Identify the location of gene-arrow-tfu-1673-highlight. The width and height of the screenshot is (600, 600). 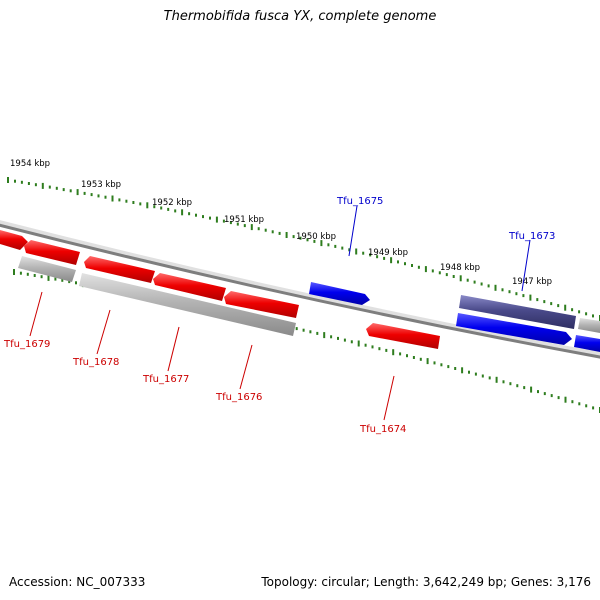
(517, 312).